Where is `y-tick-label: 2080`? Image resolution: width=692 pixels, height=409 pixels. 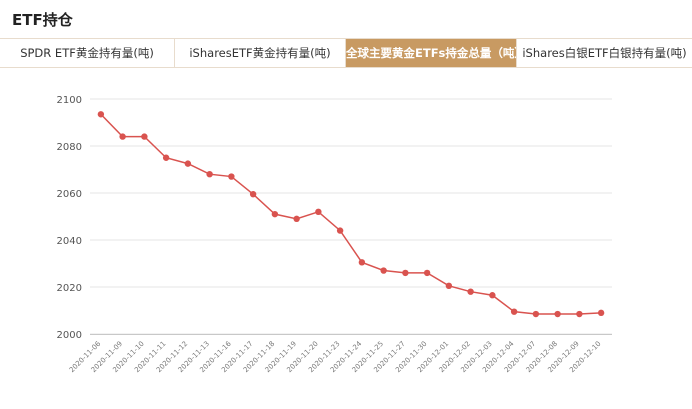
y-tick-label: 2080 is located at coordinates (69, 147).